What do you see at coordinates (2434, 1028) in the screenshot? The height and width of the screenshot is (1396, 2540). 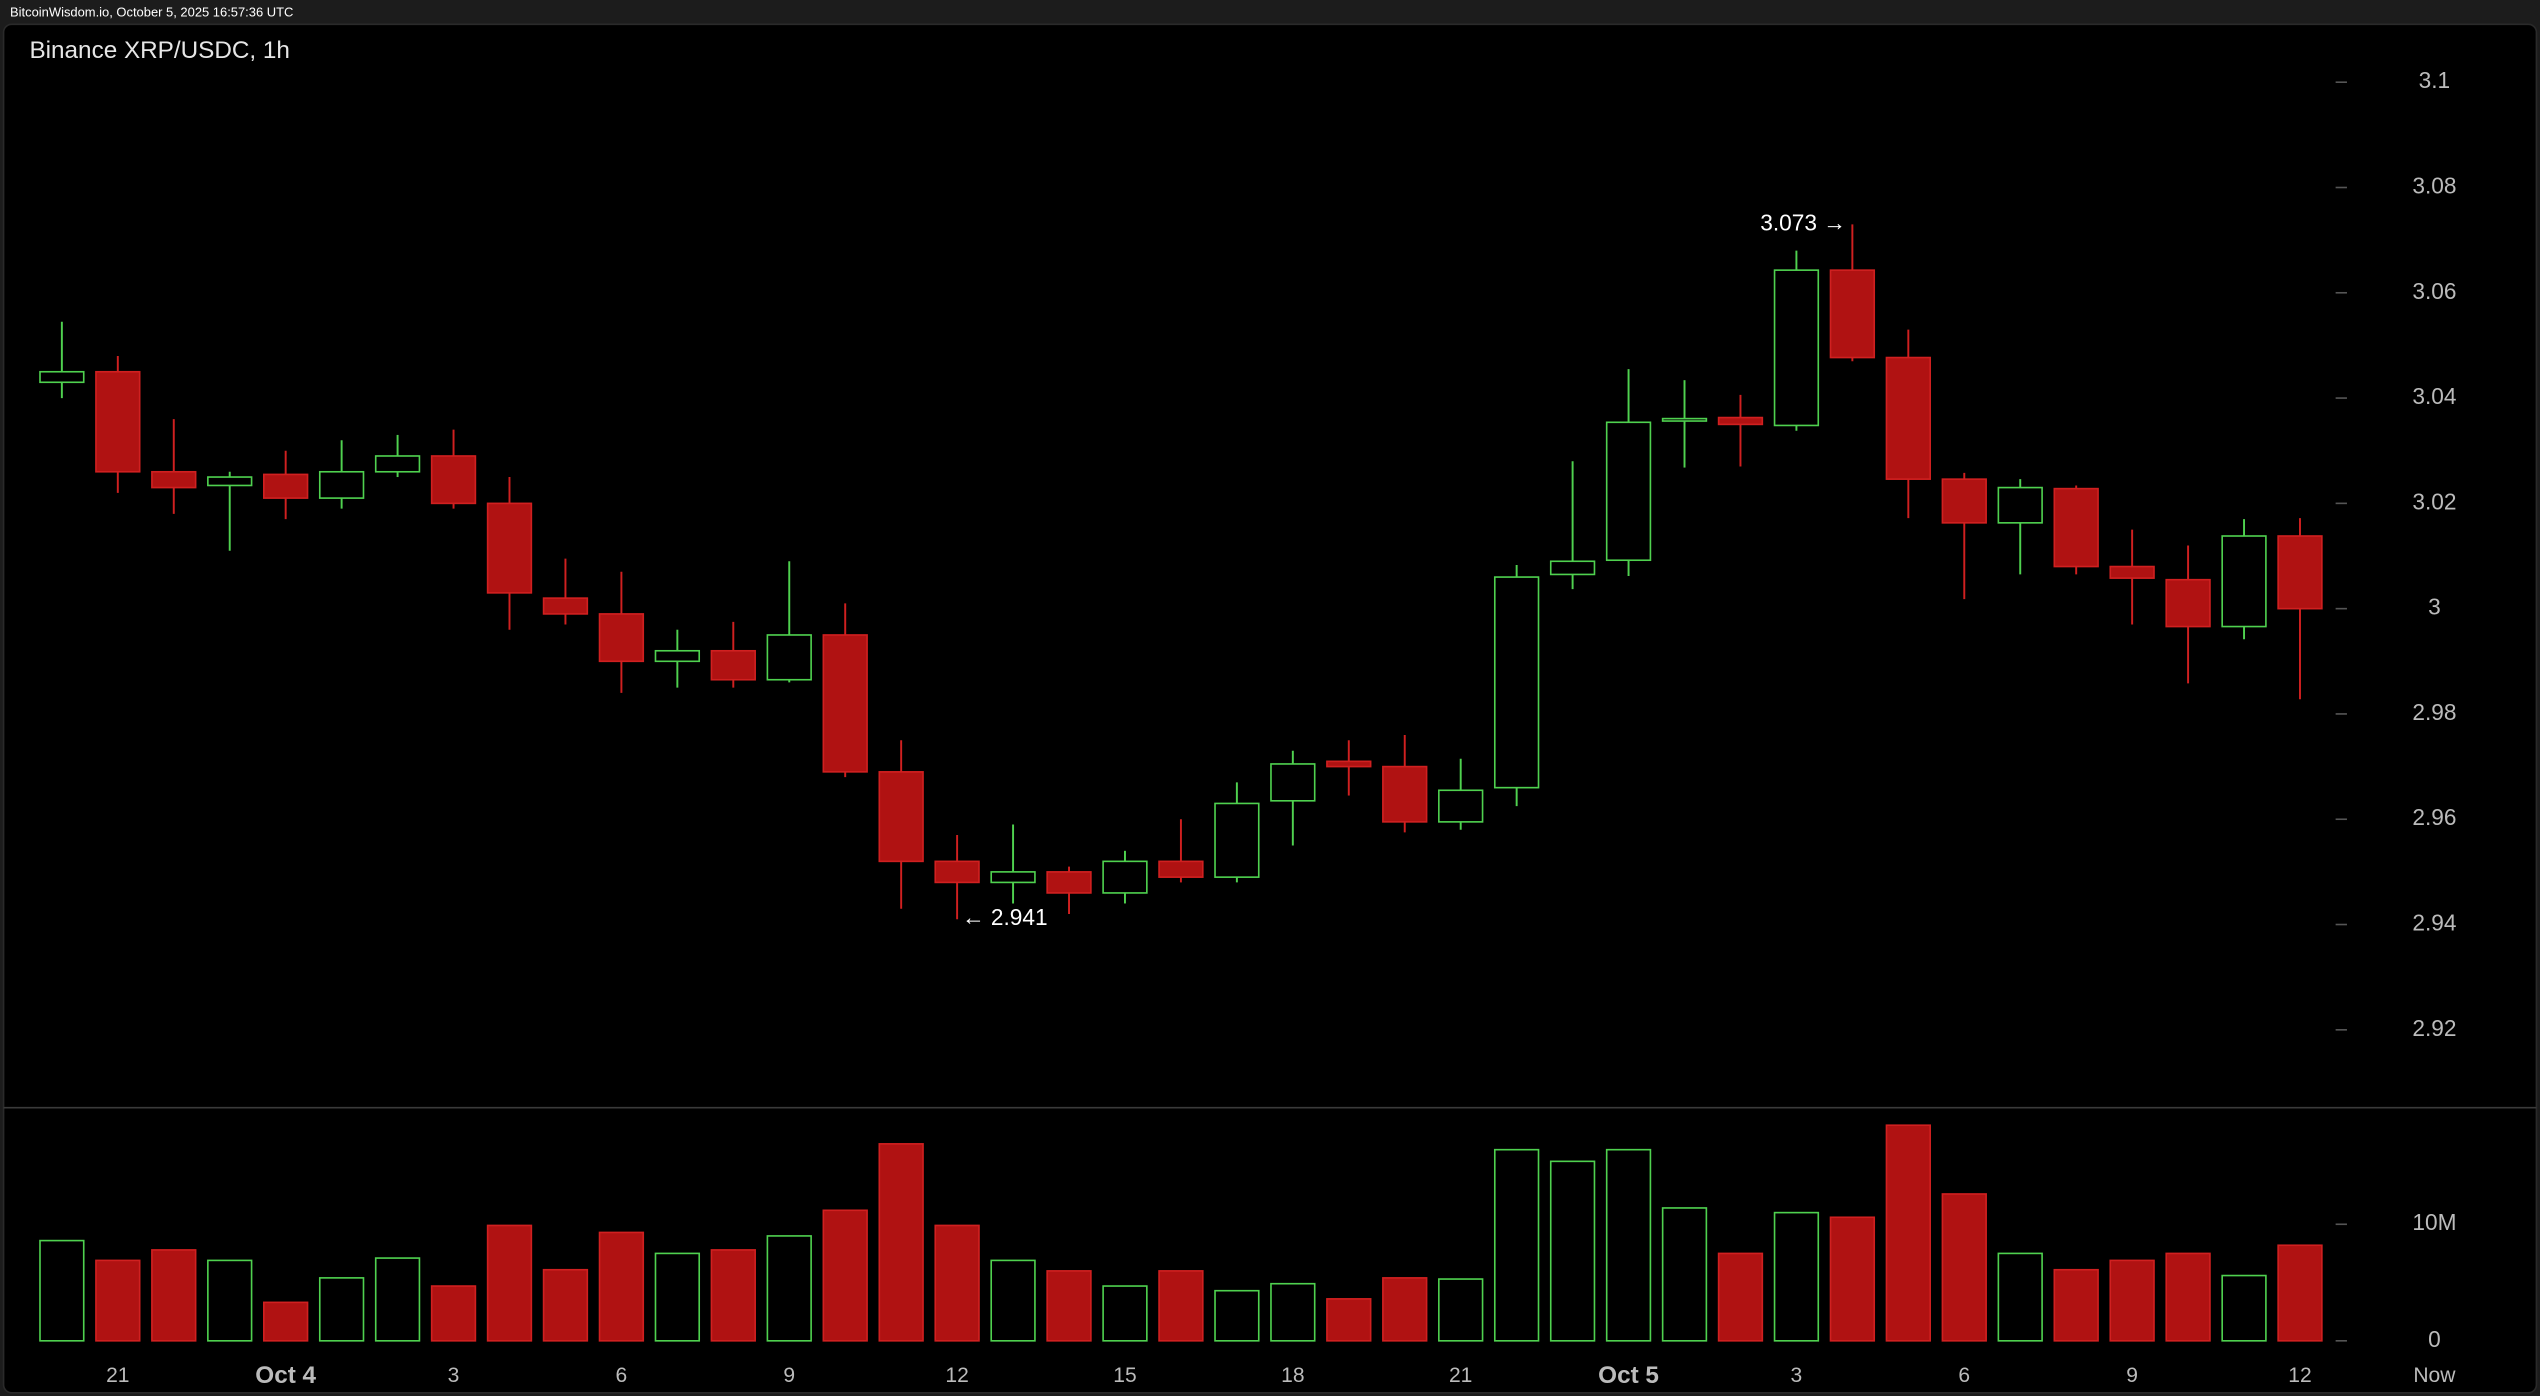 I see `y-tick-label: 2.92` at bounding box center [2434, 1028].